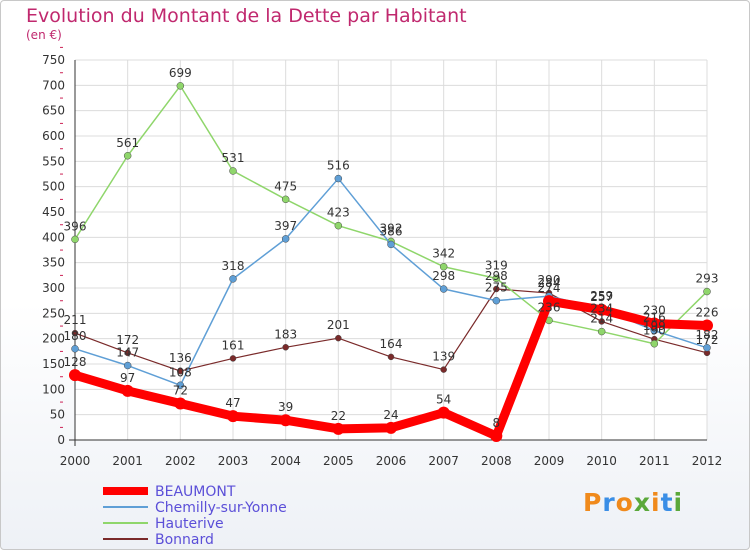  What do you see at coordinates (127, 461) in the screenshot?
I see `x-tick-label: 2001` at bounding box center [127, 461].